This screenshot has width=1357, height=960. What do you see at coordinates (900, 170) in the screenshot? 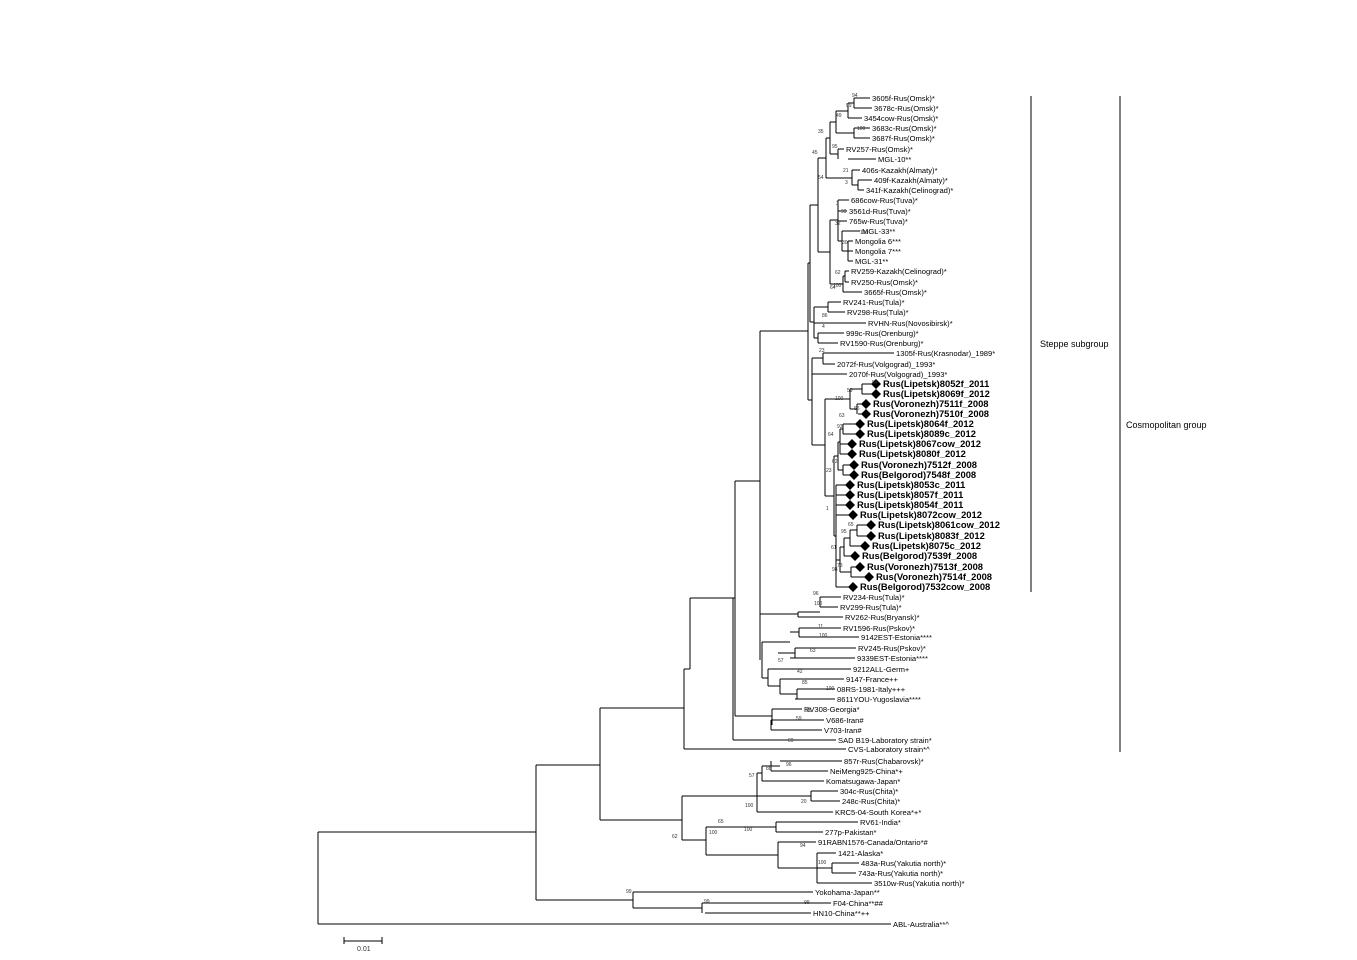
I see `taxon-label: 406s-Kazakh(Almaty)*` at bounding box center [900, 170].